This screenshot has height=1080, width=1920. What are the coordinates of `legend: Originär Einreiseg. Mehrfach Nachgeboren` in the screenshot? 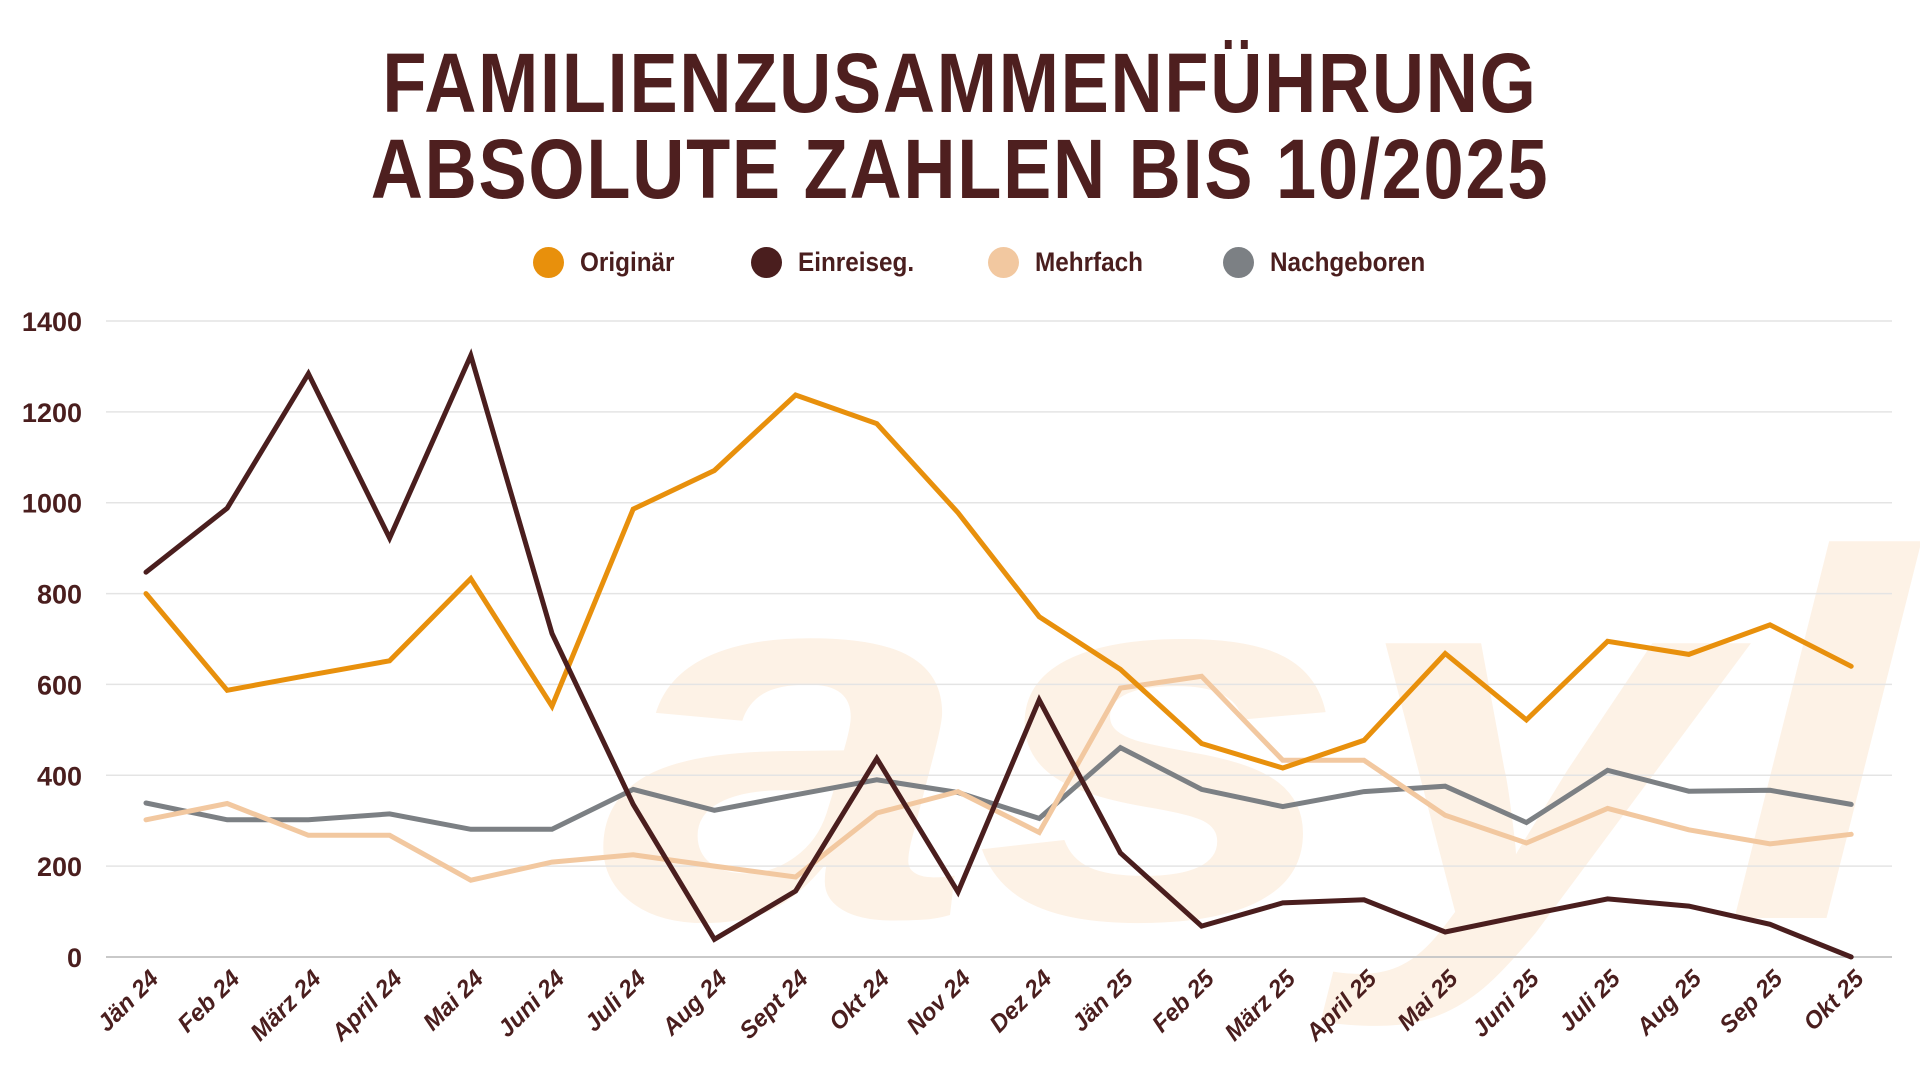 It's located at (960, 262).